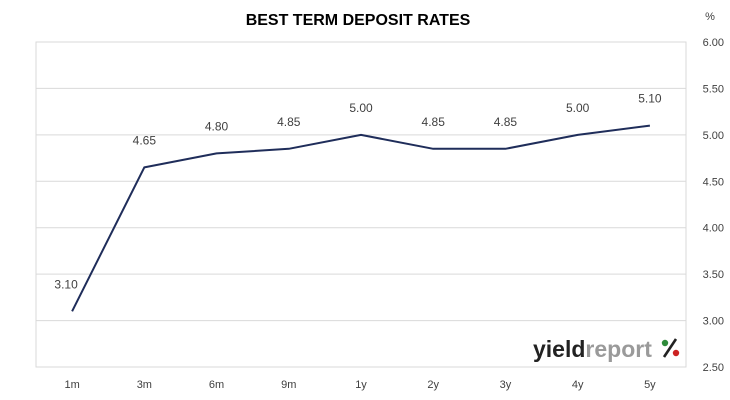 The image size is (730, 400). I want to click on y-tick-label: 2.50, so click(713, 368).